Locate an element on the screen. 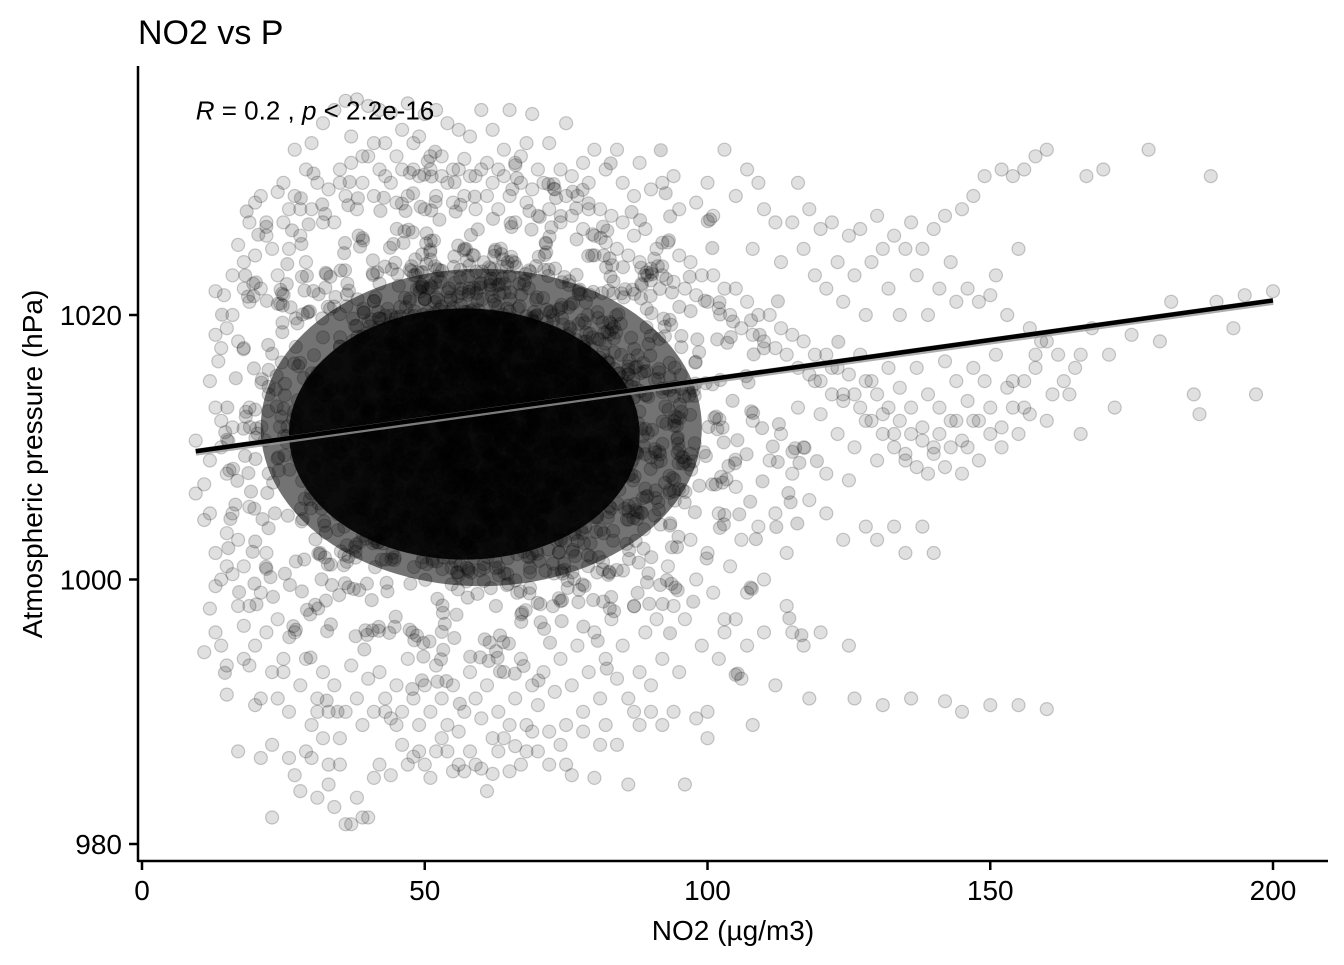  y-axis-label: Atmospheric pressure (hPa) is located at coordinates (32, 464).